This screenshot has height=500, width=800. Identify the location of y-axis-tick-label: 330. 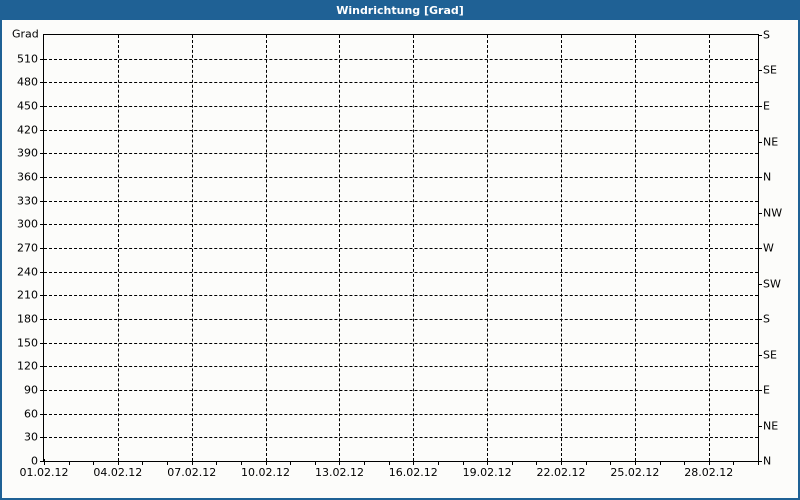
(27, 201).